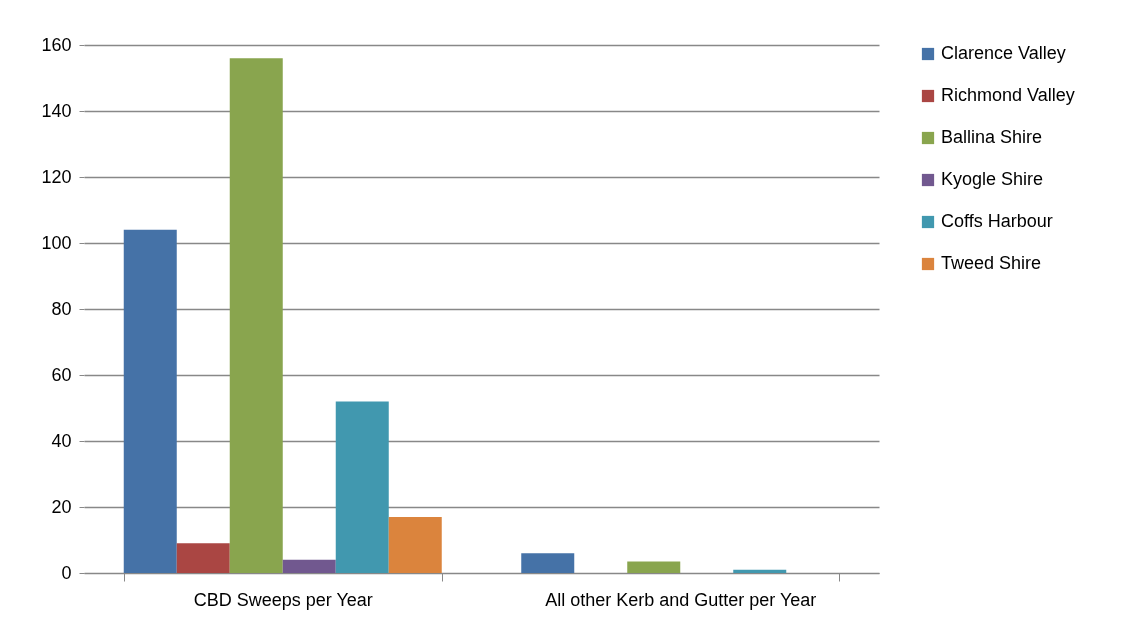 This screenshot has height=627, width=1145. What do you see at coordinates (992, 179) in the screenshot?
I see `legend-label: Kyogle Shire` at bounding box center [992, 179].